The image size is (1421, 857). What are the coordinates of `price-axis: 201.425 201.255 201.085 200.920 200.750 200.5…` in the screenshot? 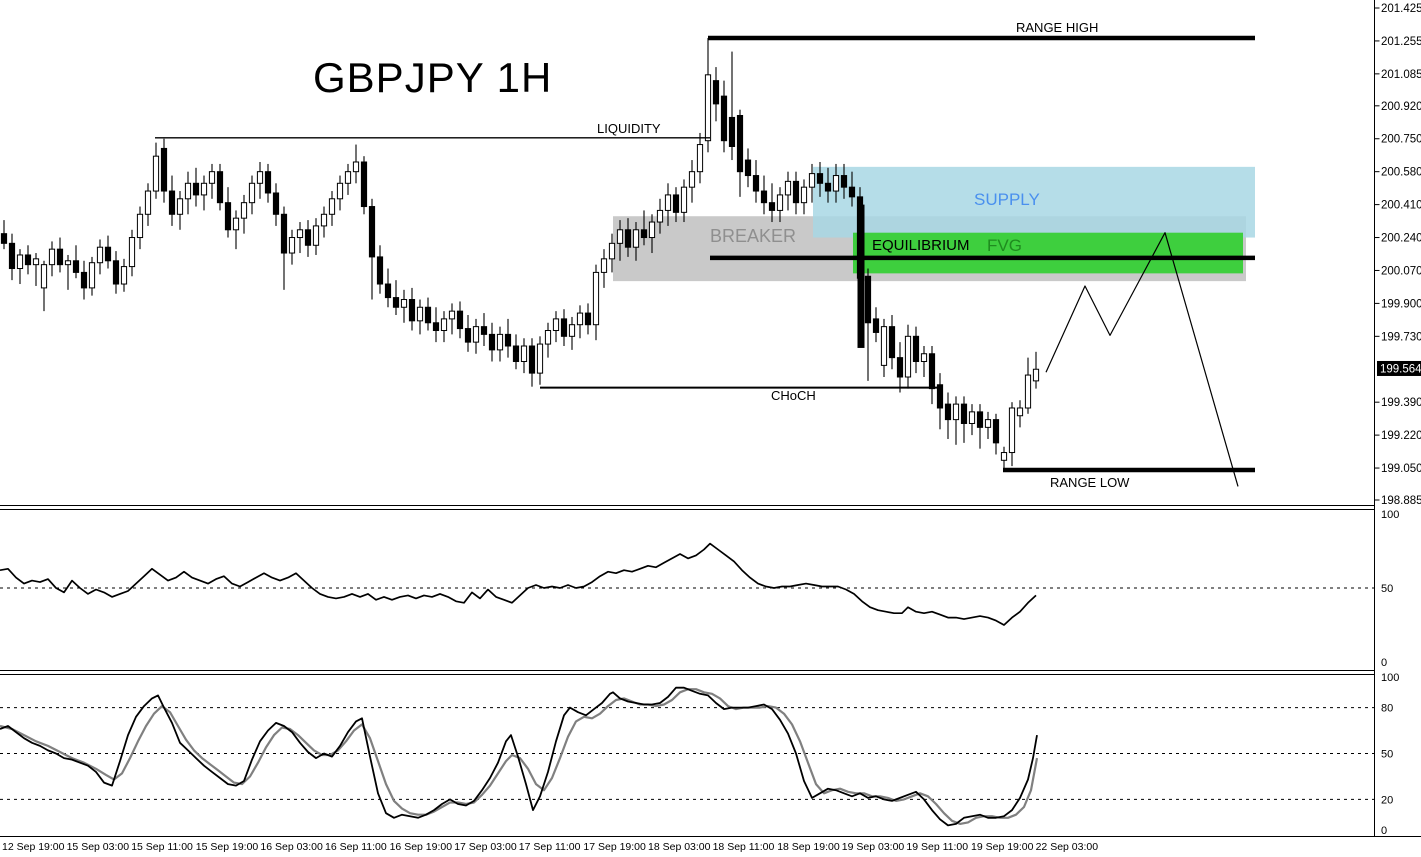 It's located at (1397, 255).